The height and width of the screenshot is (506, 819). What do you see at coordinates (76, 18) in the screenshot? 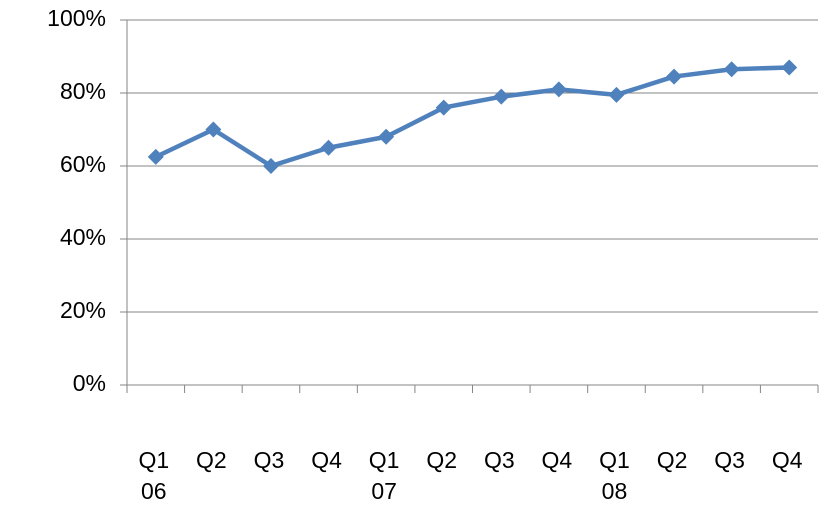
I see `y-tick-label: 100%` at bounding box center [76, 18].